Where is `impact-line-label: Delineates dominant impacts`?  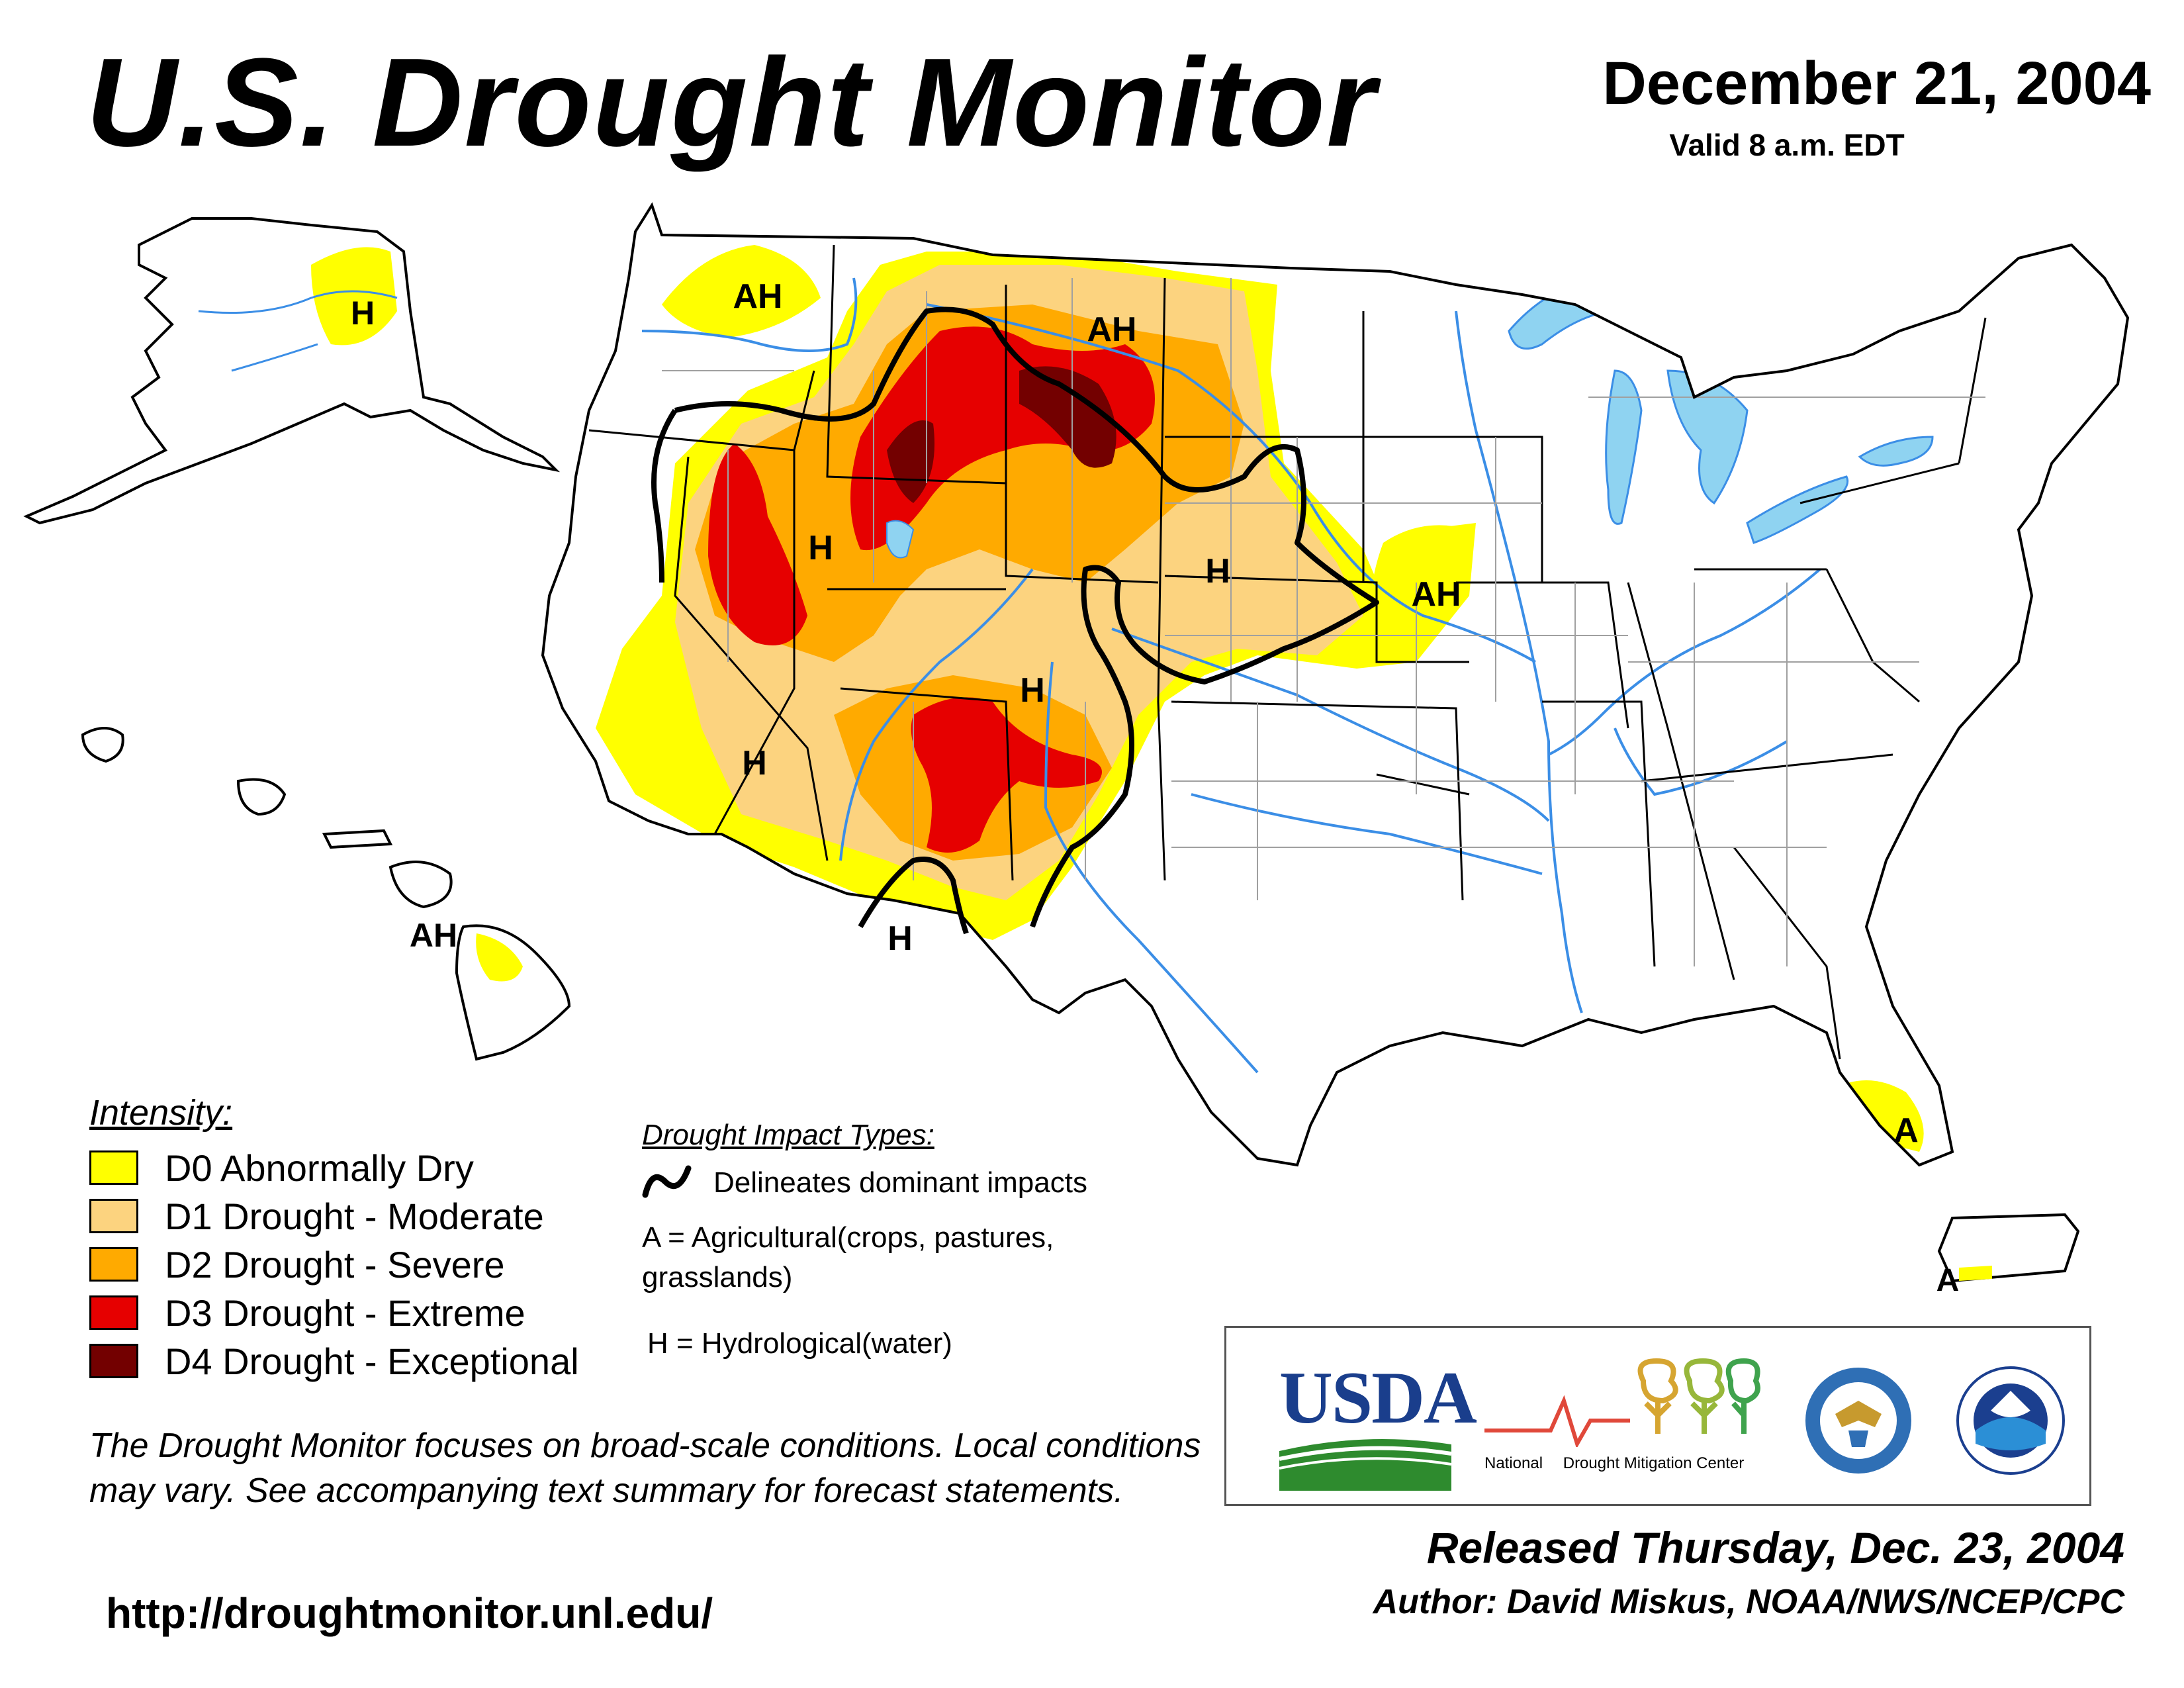 impact-line-label: Delineates dominant impacts is located at coordinates (900, 1182).